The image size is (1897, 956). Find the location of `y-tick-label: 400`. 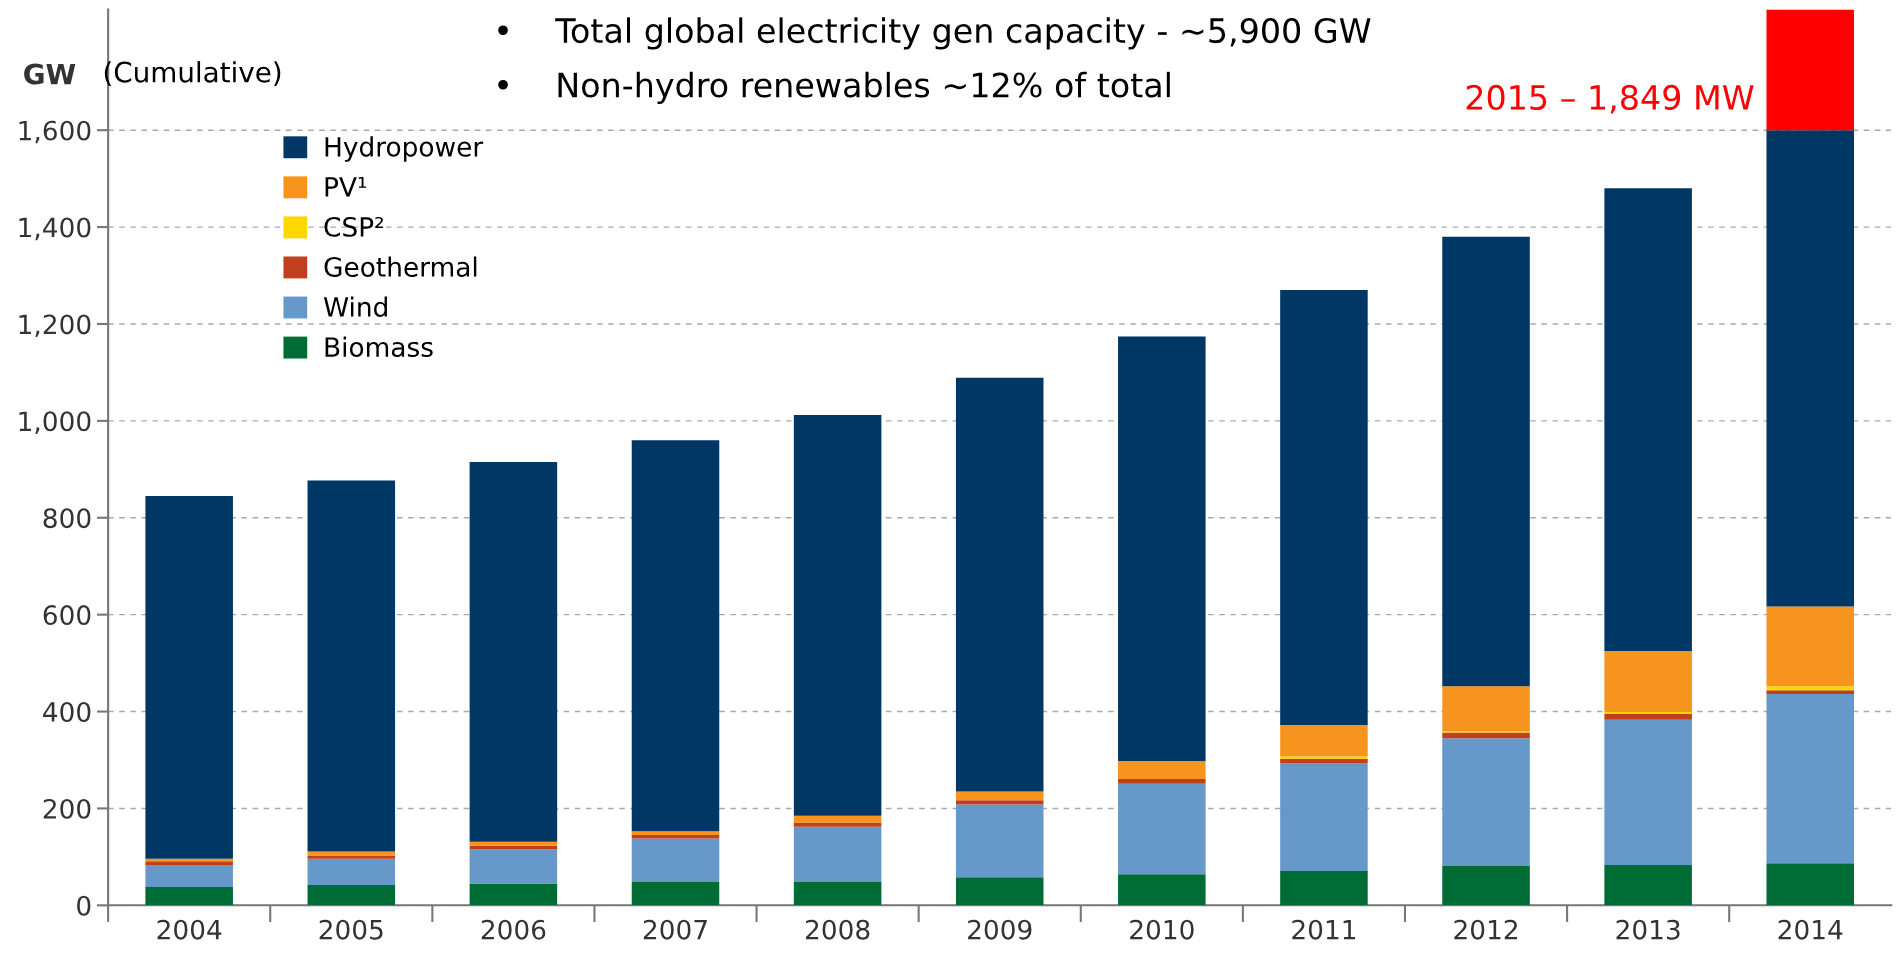

y-tick-label: 400 is located at coordinates (67, 711).